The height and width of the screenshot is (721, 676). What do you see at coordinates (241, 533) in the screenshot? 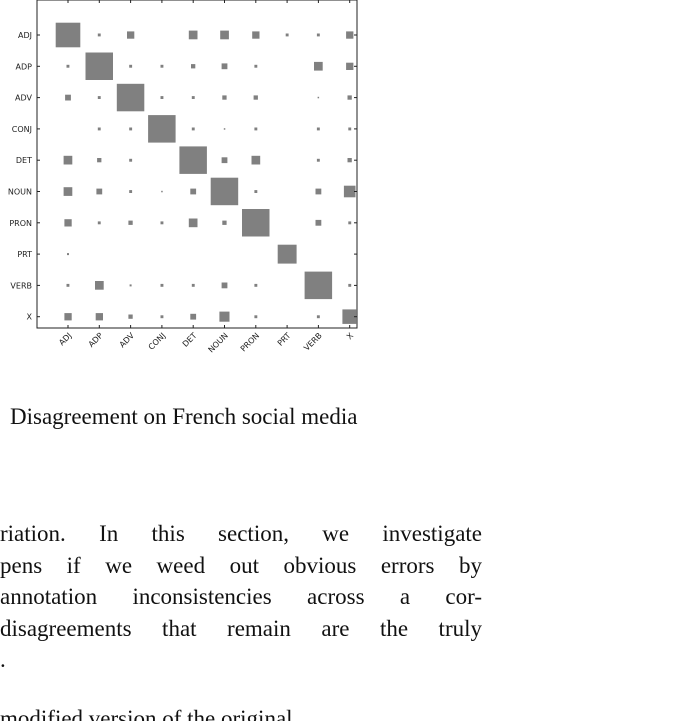
I see `body-line: riation. In this section, we investigate` at bounding box center [241, 533].